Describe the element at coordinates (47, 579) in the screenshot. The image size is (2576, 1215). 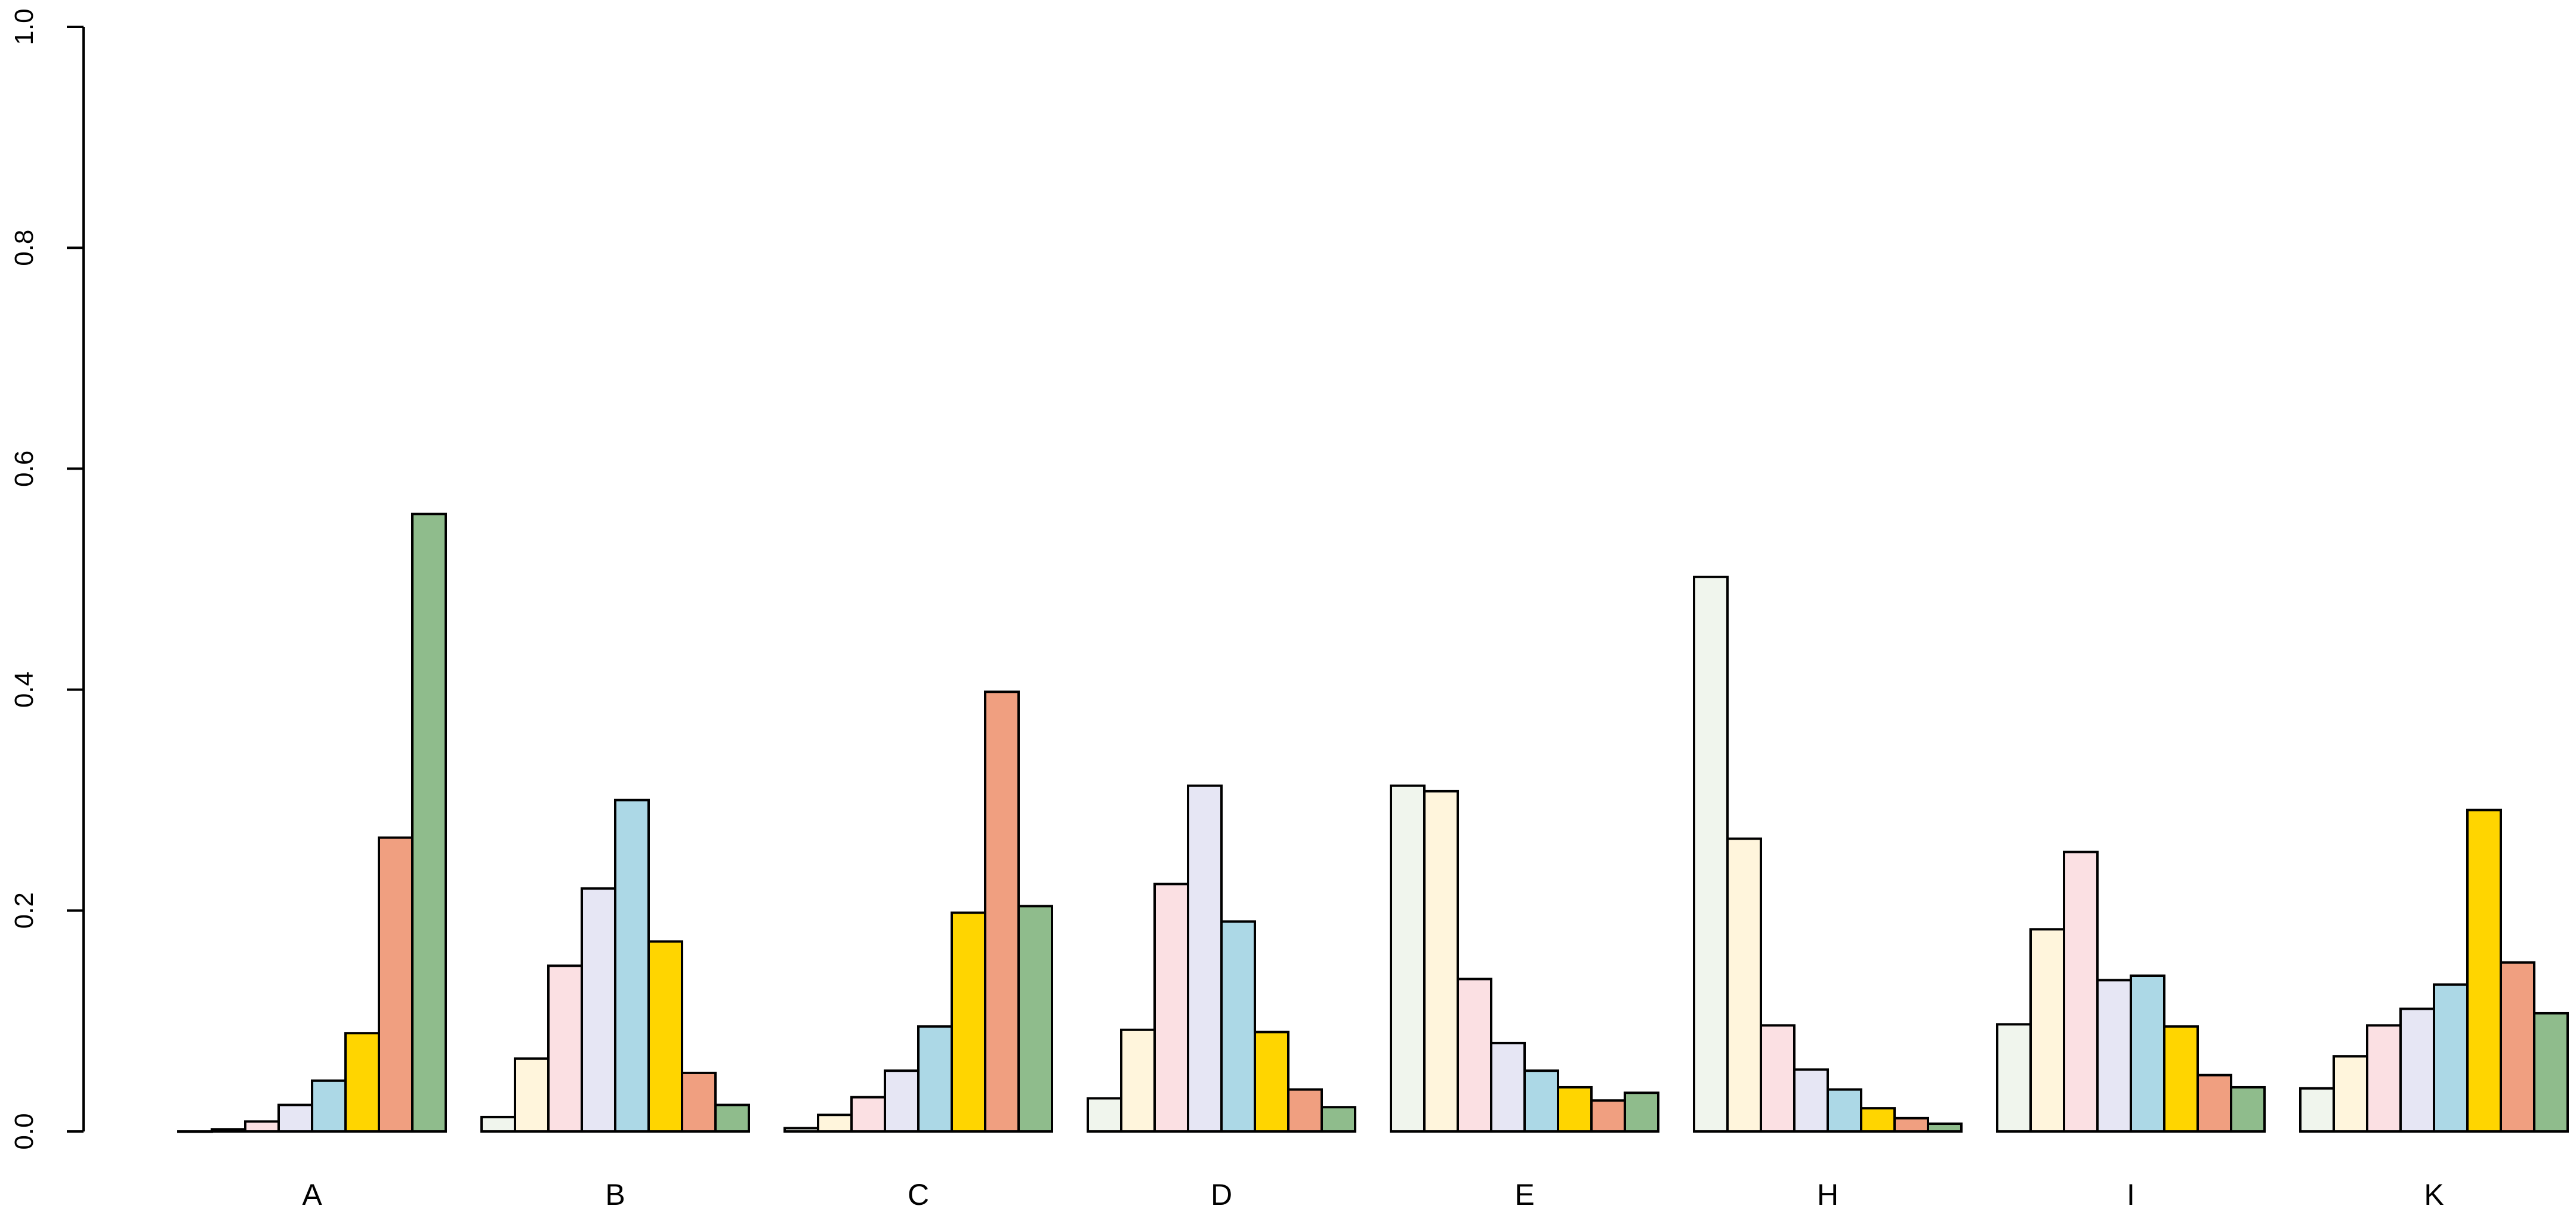
I see `y-axis: 0.0 0.2 0.4 0.6 0.8 1.0` at that location.